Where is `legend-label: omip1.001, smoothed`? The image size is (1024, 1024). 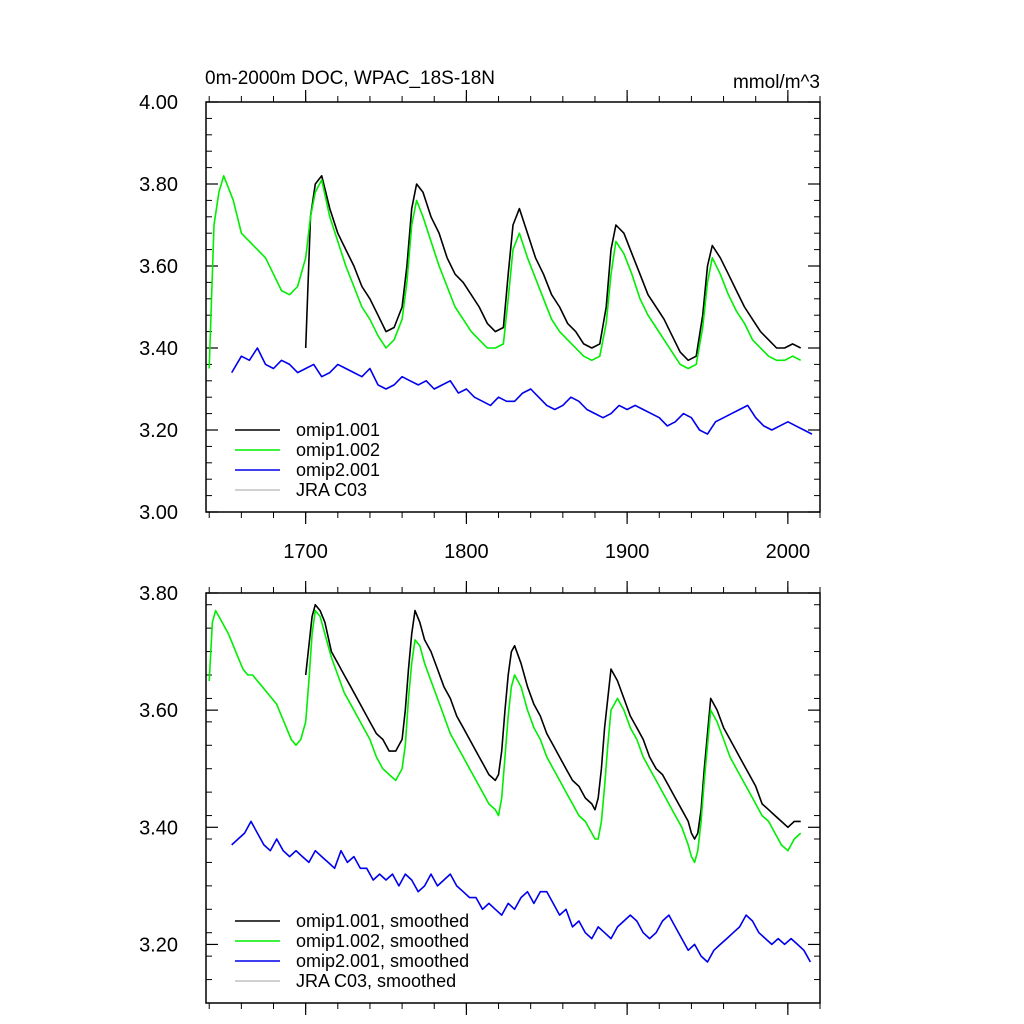 legend-label: omip1.001, smoothed is located at coordinates (382, 921).